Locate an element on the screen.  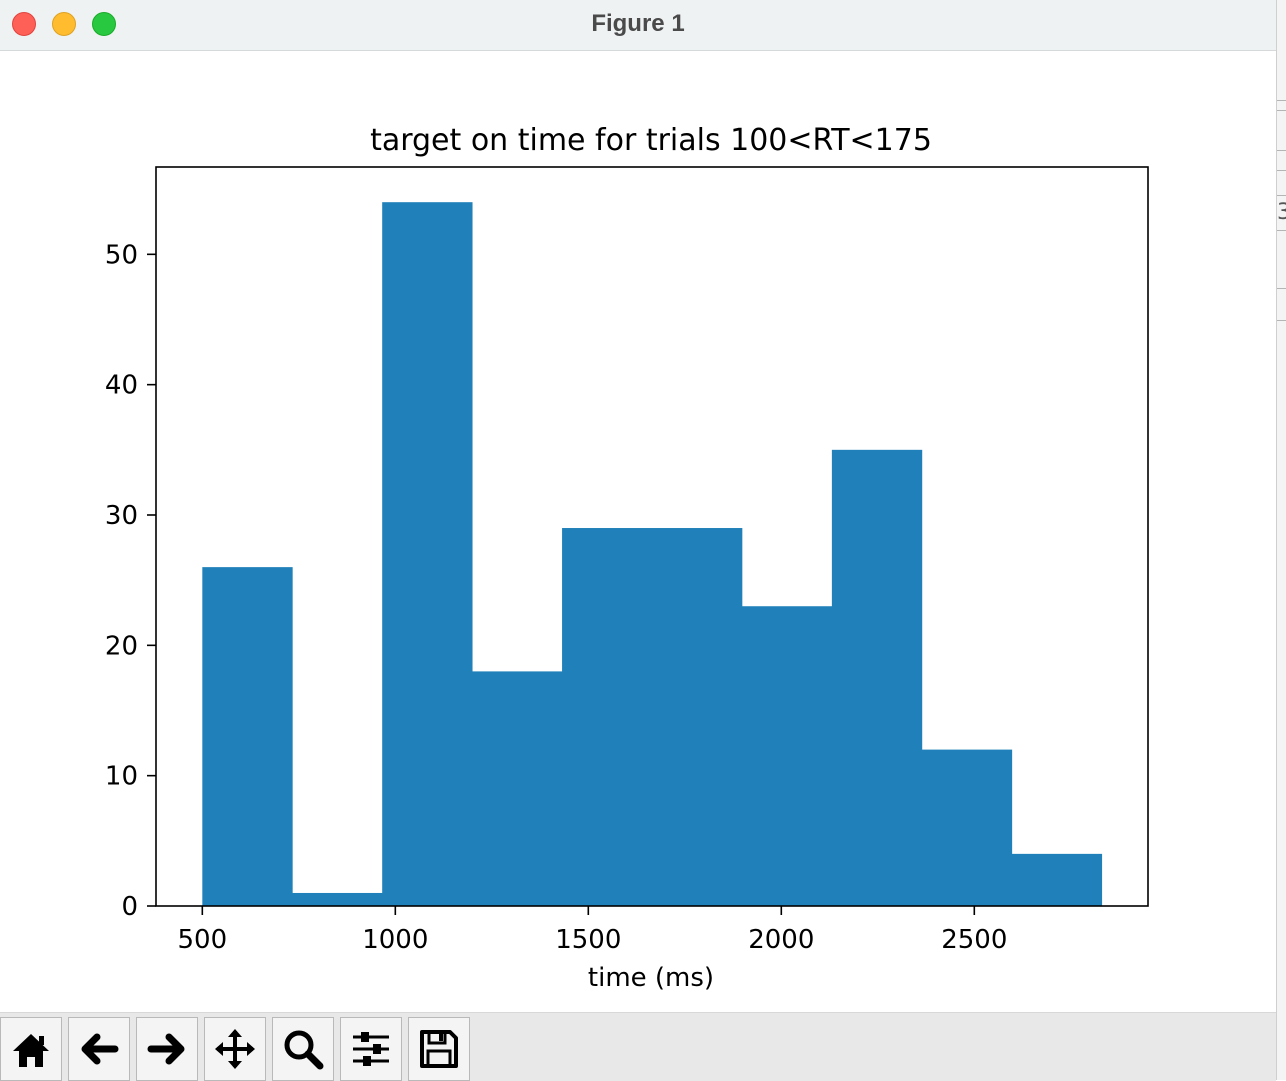
save-floppy-icon is located at coordinates (439, 1049).